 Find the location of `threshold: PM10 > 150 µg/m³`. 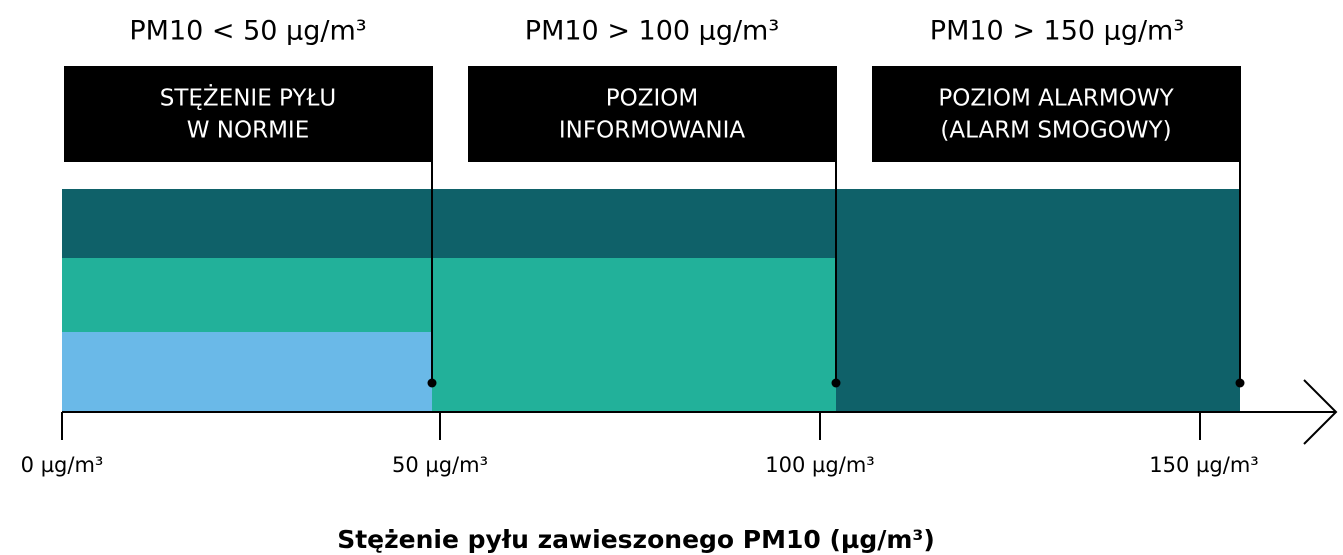

threshold: PM10 > 150 µg/m³ is located at coordinates (1057, 31).